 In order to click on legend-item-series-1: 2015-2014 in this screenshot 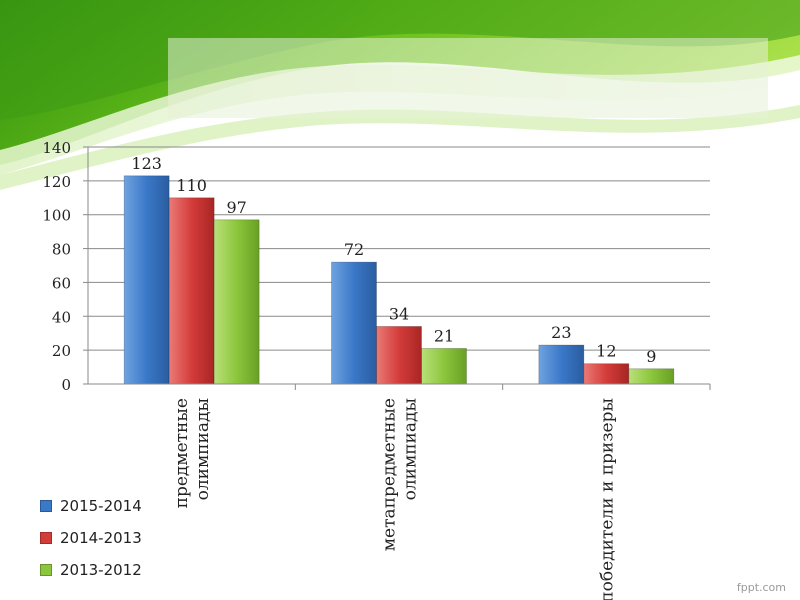, I will do `click(91, 506)`.